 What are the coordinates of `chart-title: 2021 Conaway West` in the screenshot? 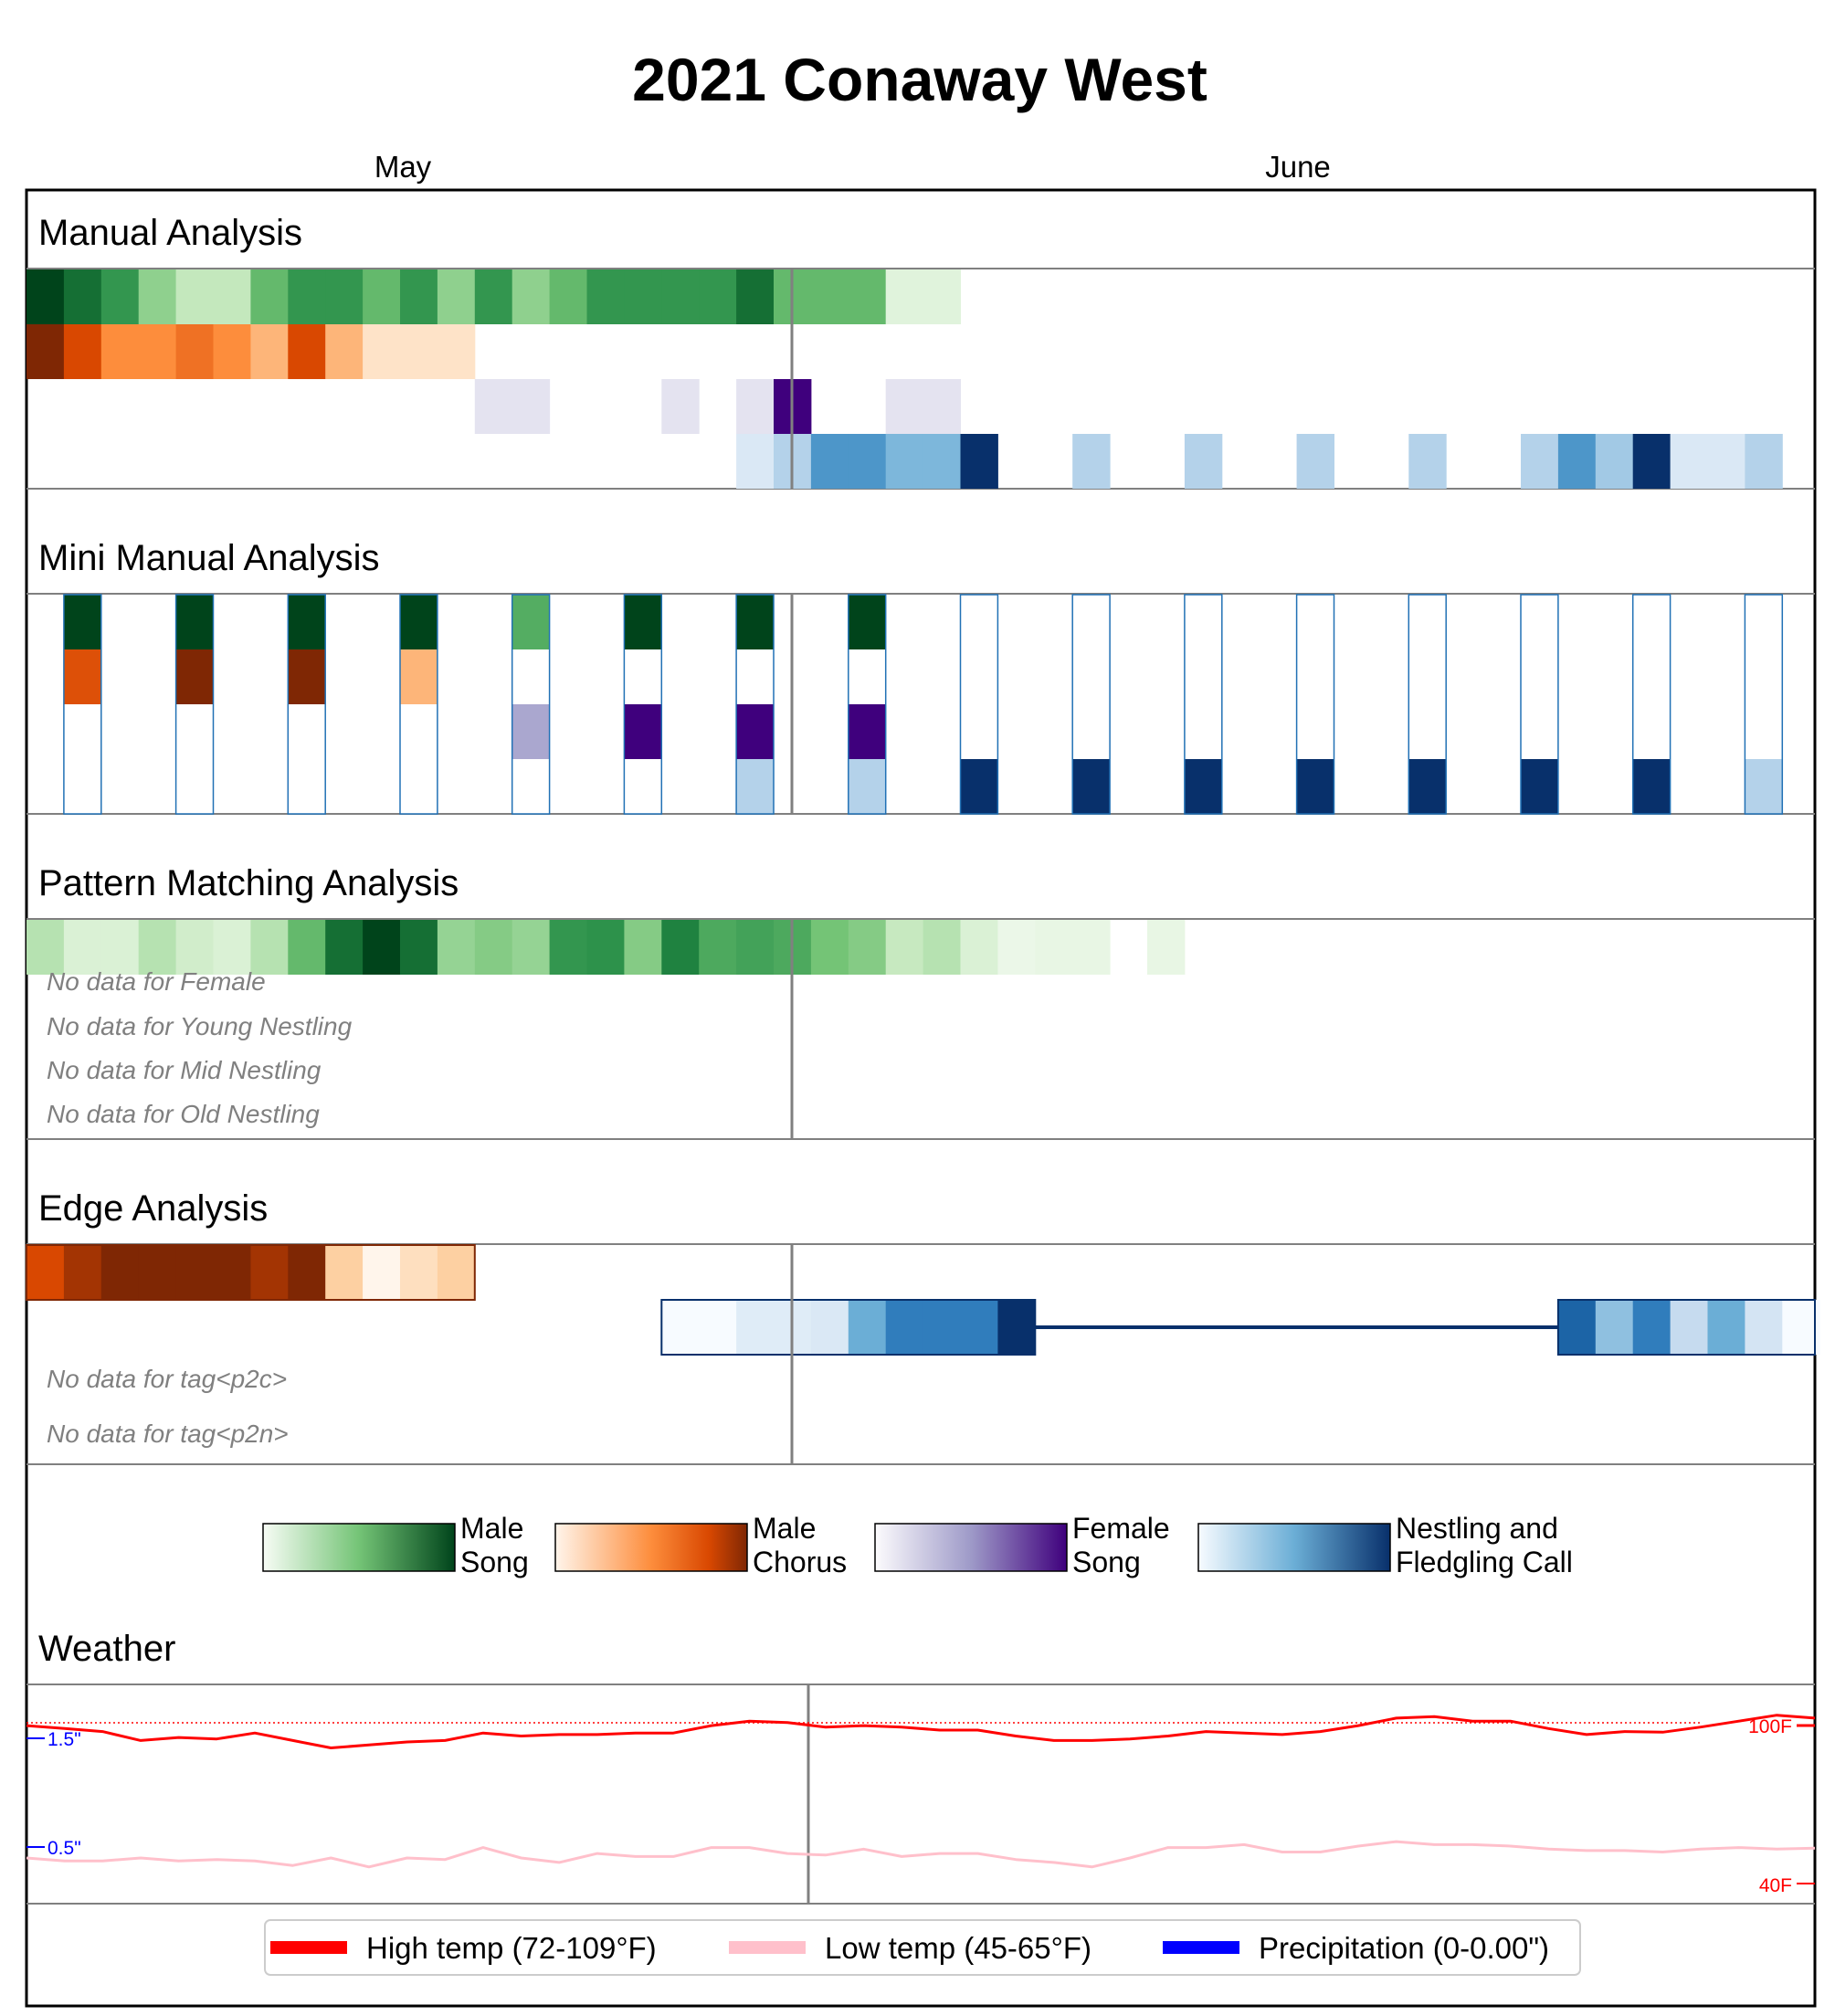 It's located at (920, 79).